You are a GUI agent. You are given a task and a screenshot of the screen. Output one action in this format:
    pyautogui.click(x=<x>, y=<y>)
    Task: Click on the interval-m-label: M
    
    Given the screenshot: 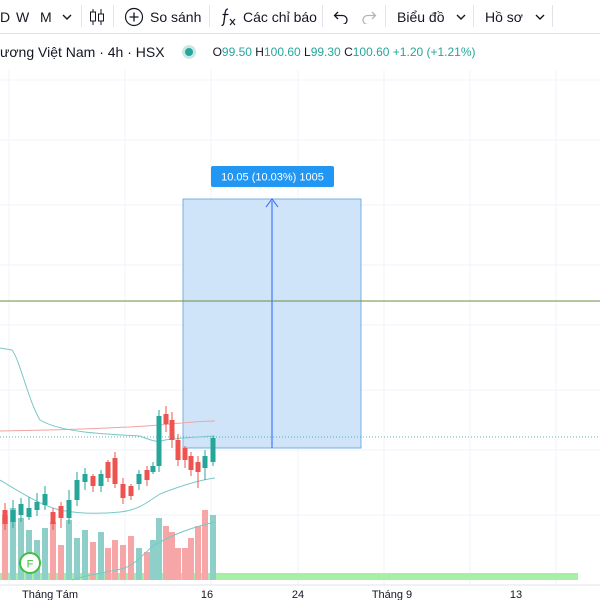 What is the action you would take?
    pyautogui.click(x=46, y=16)
    